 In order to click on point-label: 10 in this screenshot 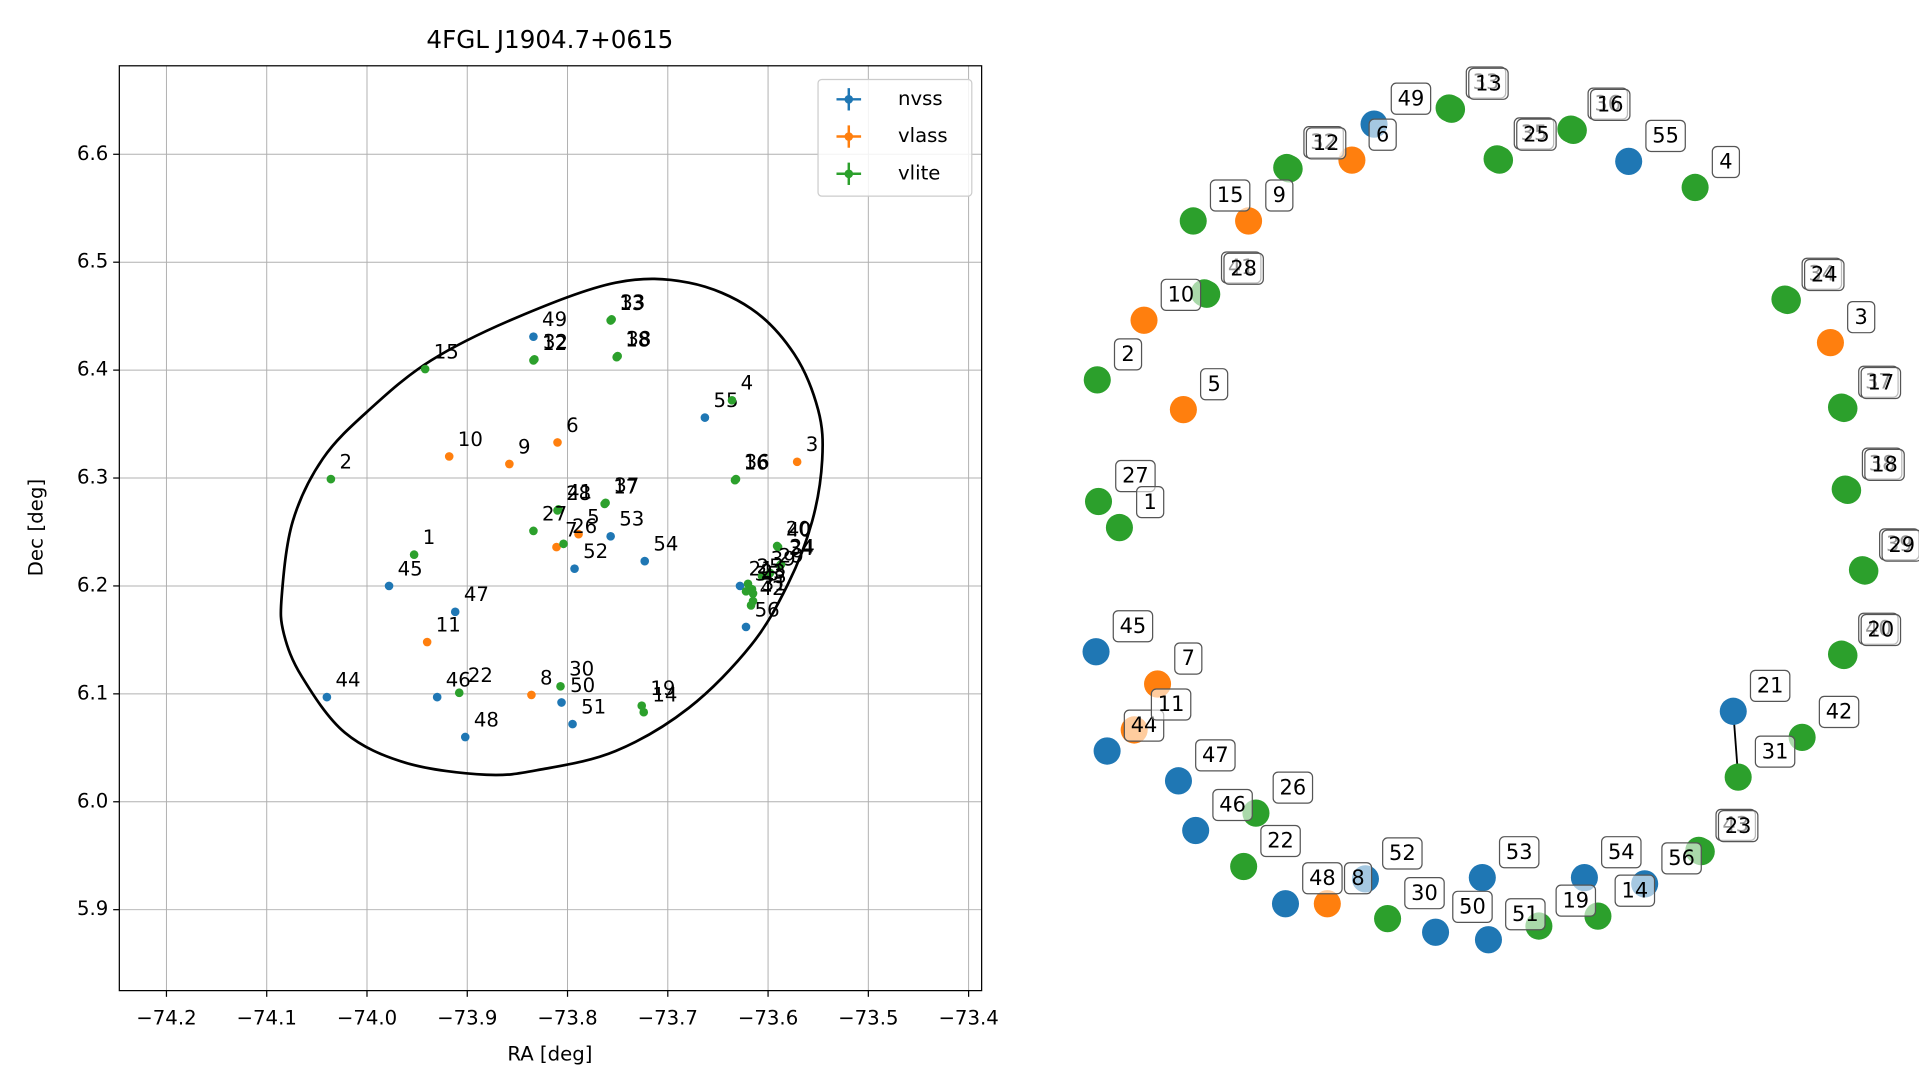, I will do `click(470, 439)`.